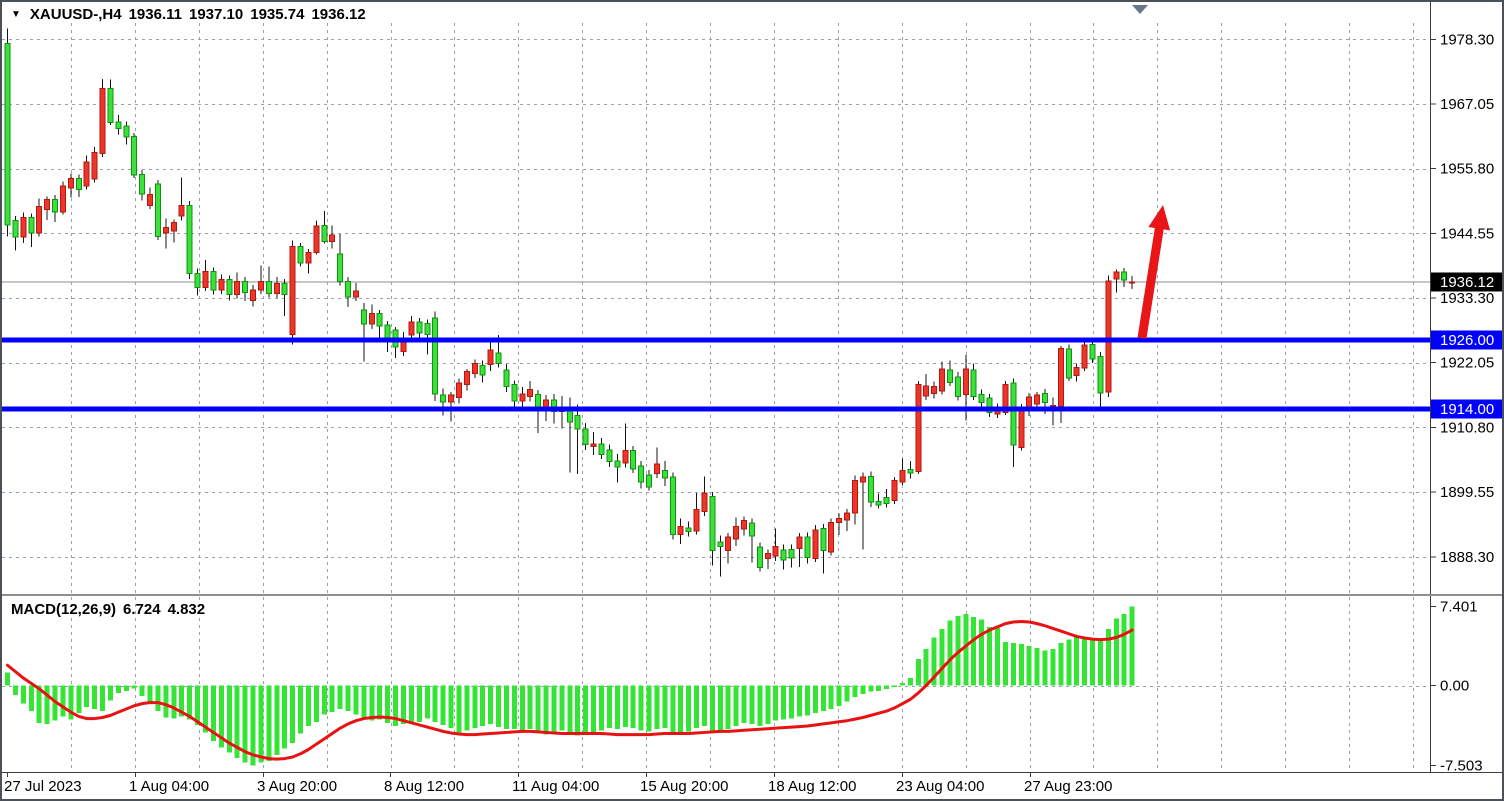 This screenshot has height=801, width=1504. Describe the element at coordinates (1467, 233) in the screenshot. I see `price-axis-label: 1944.55` at that location.